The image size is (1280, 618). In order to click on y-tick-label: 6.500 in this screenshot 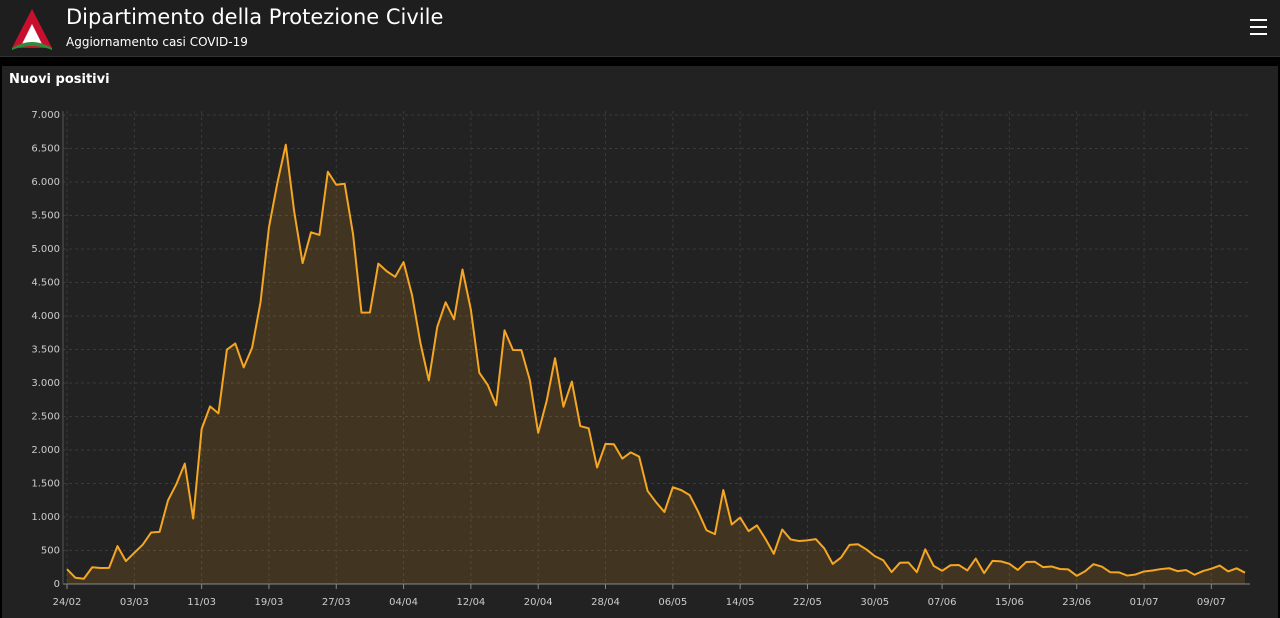, I will do `click(45, 149)`.